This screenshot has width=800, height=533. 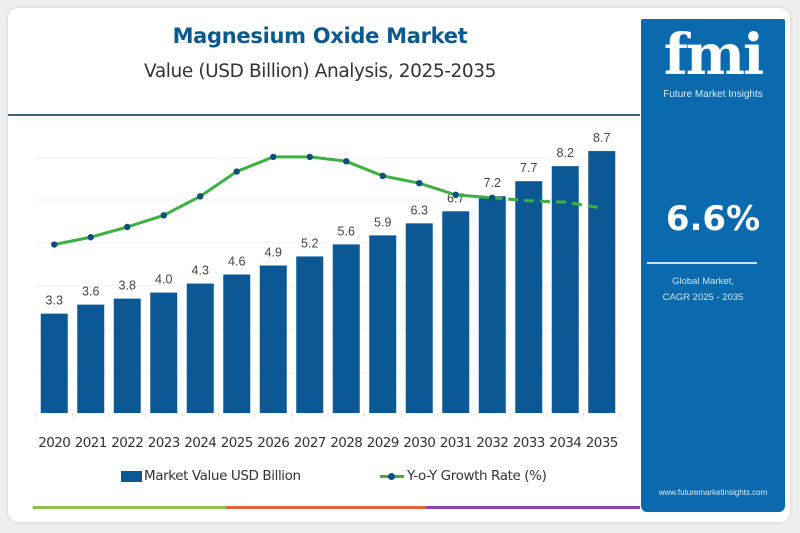 What do you see at coordinates (273, 339) in the screenshot?
I see `bar-2026` at bounding box center [273, 339].